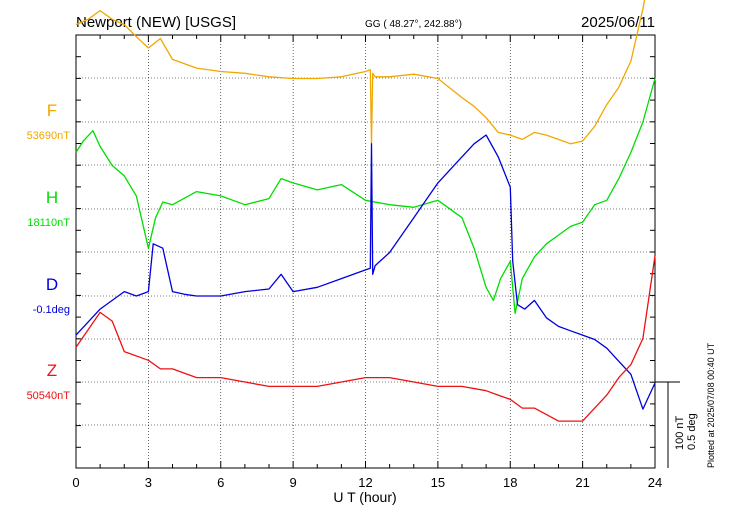 This screenshot has width=730, height=520. I want to click on x-tick-label: 24, so click(655, 482).